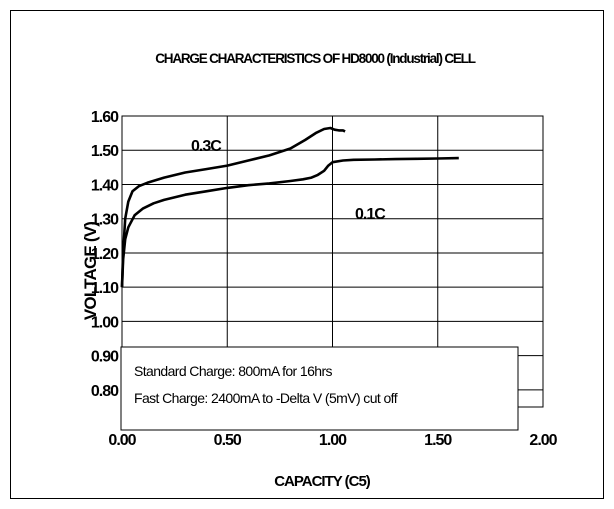 The image size is (614, 509). I want to click on series-label-0-1c: 0.1C, so click(370, 214).